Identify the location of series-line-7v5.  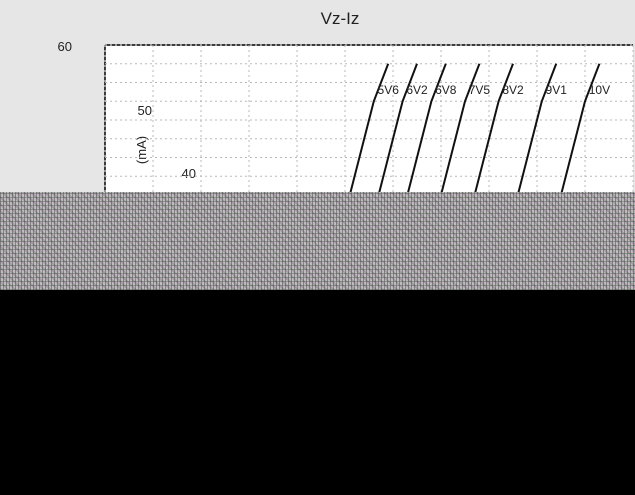
(460, 129).